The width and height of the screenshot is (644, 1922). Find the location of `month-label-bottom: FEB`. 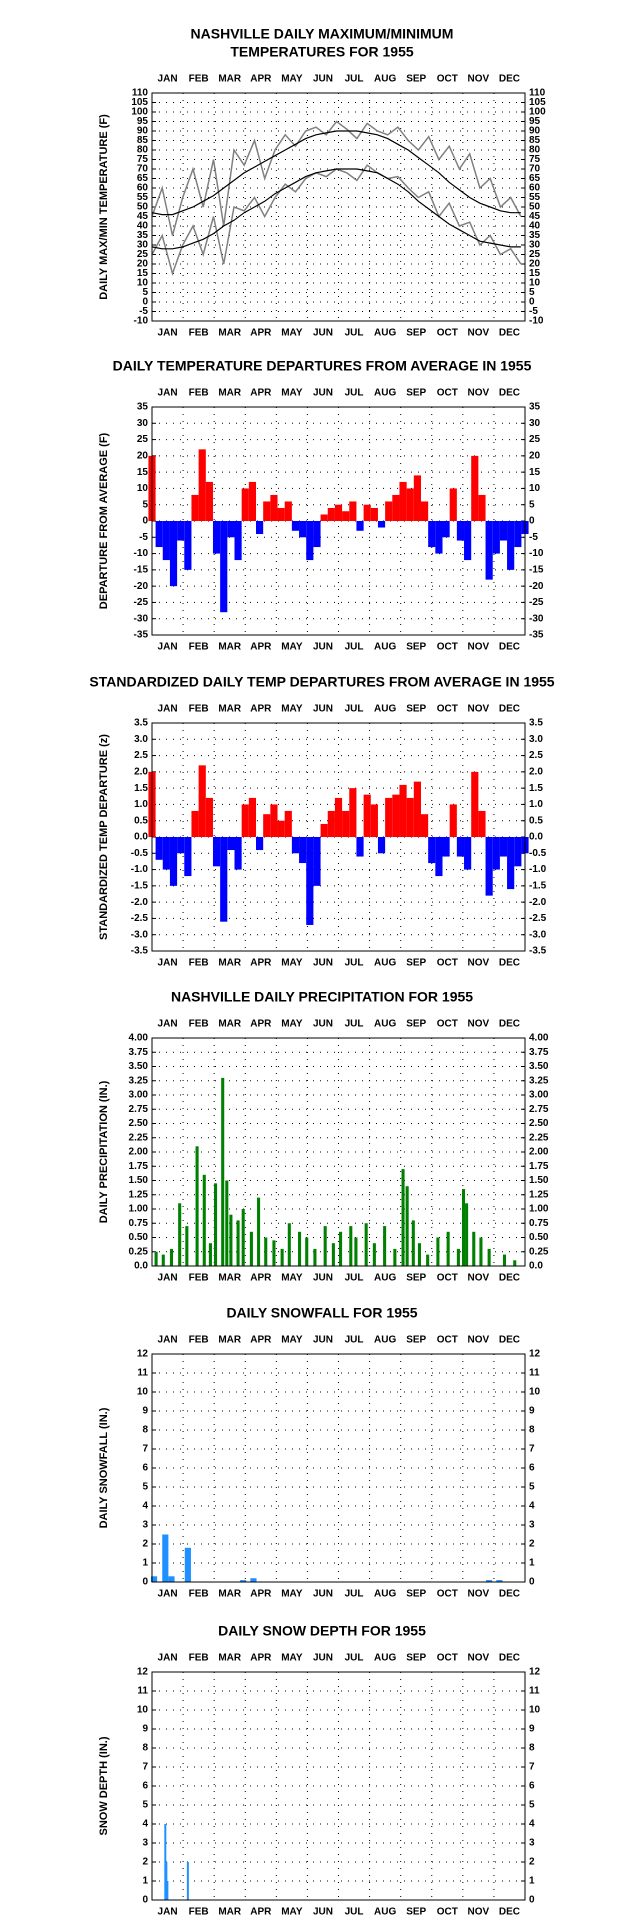

month-label-bottom: FEB is located at coordinates (199, 647).